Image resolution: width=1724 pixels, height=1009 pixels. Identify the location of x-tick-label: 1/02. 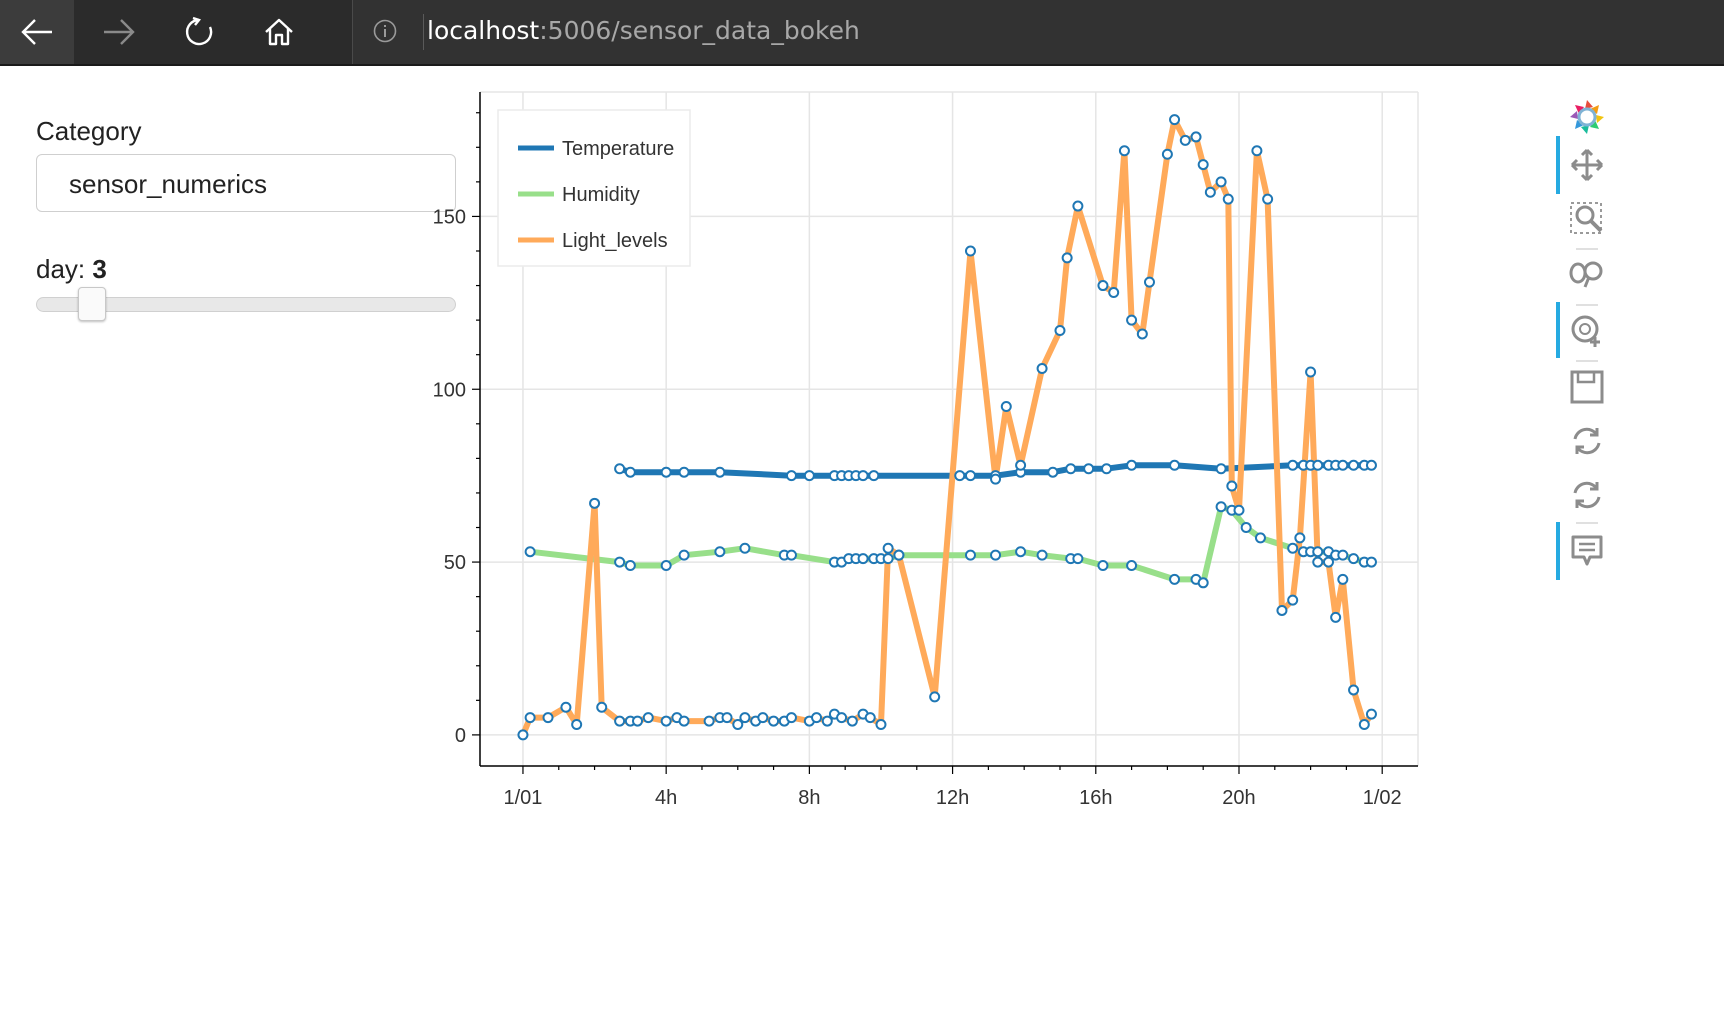
(1382, 798).